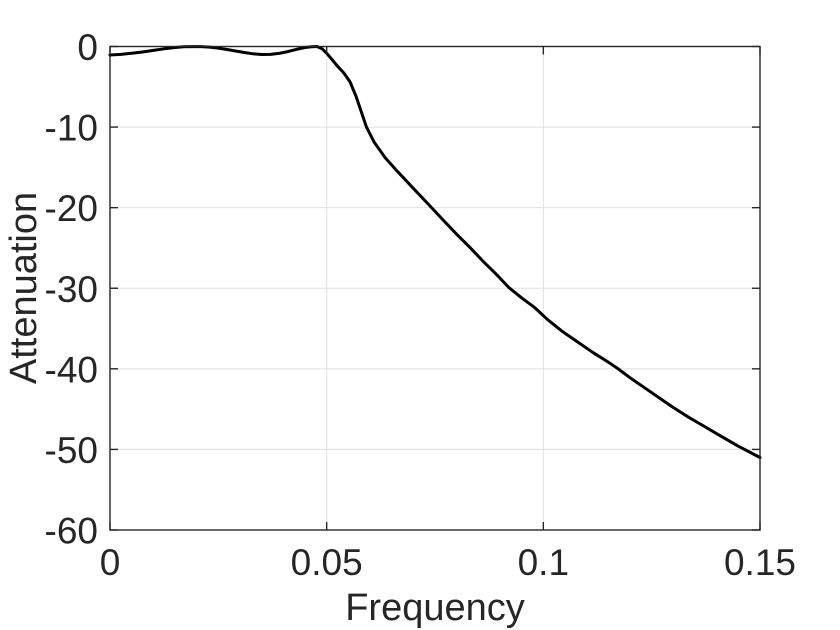 This screenshot has width=840, height=630. What do you see at coordinates (435, 608) in the screenshot?
I see `x-axis-label: Frequency` at bounding box center [435, 608].